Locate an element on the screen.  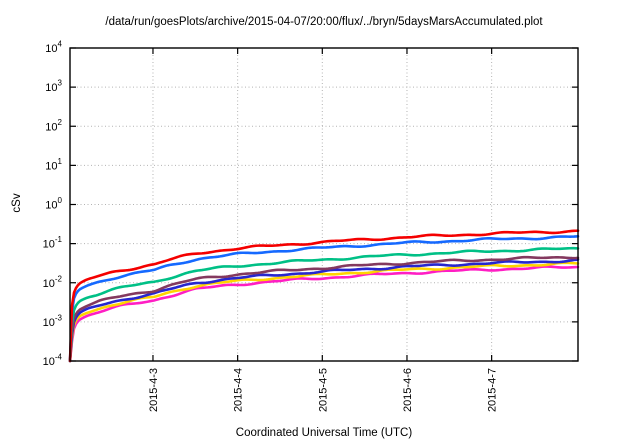
y-tick-label: 10³ is located at coordinates (53, 87).